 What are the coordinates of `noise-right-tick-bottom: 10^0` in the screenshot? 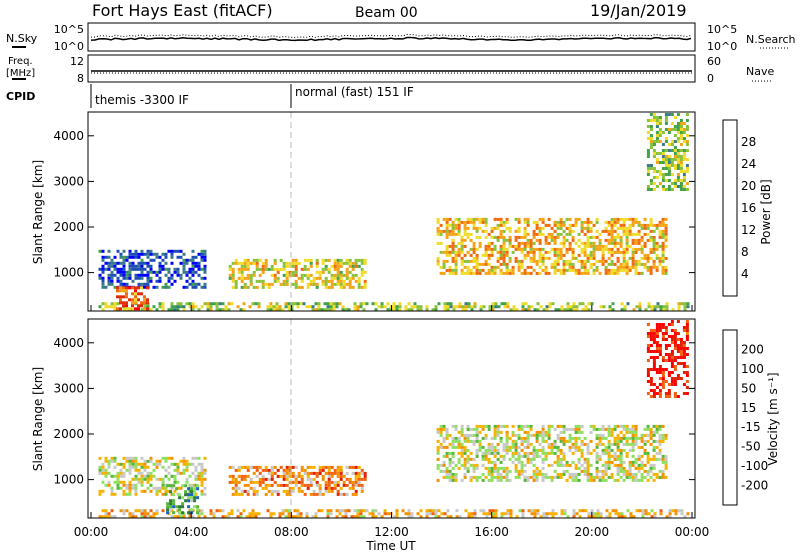 It's located at (722, 46).